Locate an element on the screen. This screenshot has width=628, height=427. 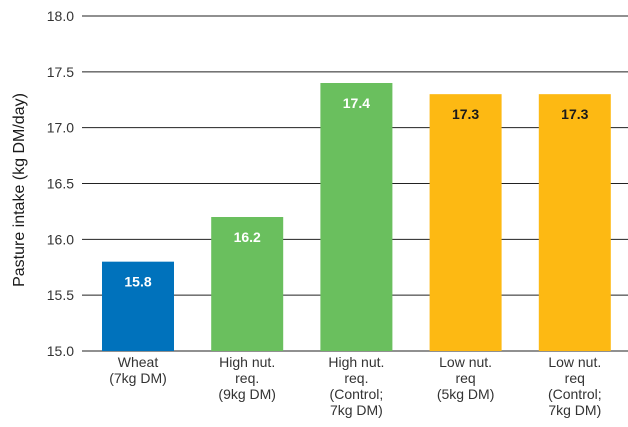
y-tick-label: 18.0 is located at coordinates (60, 16).